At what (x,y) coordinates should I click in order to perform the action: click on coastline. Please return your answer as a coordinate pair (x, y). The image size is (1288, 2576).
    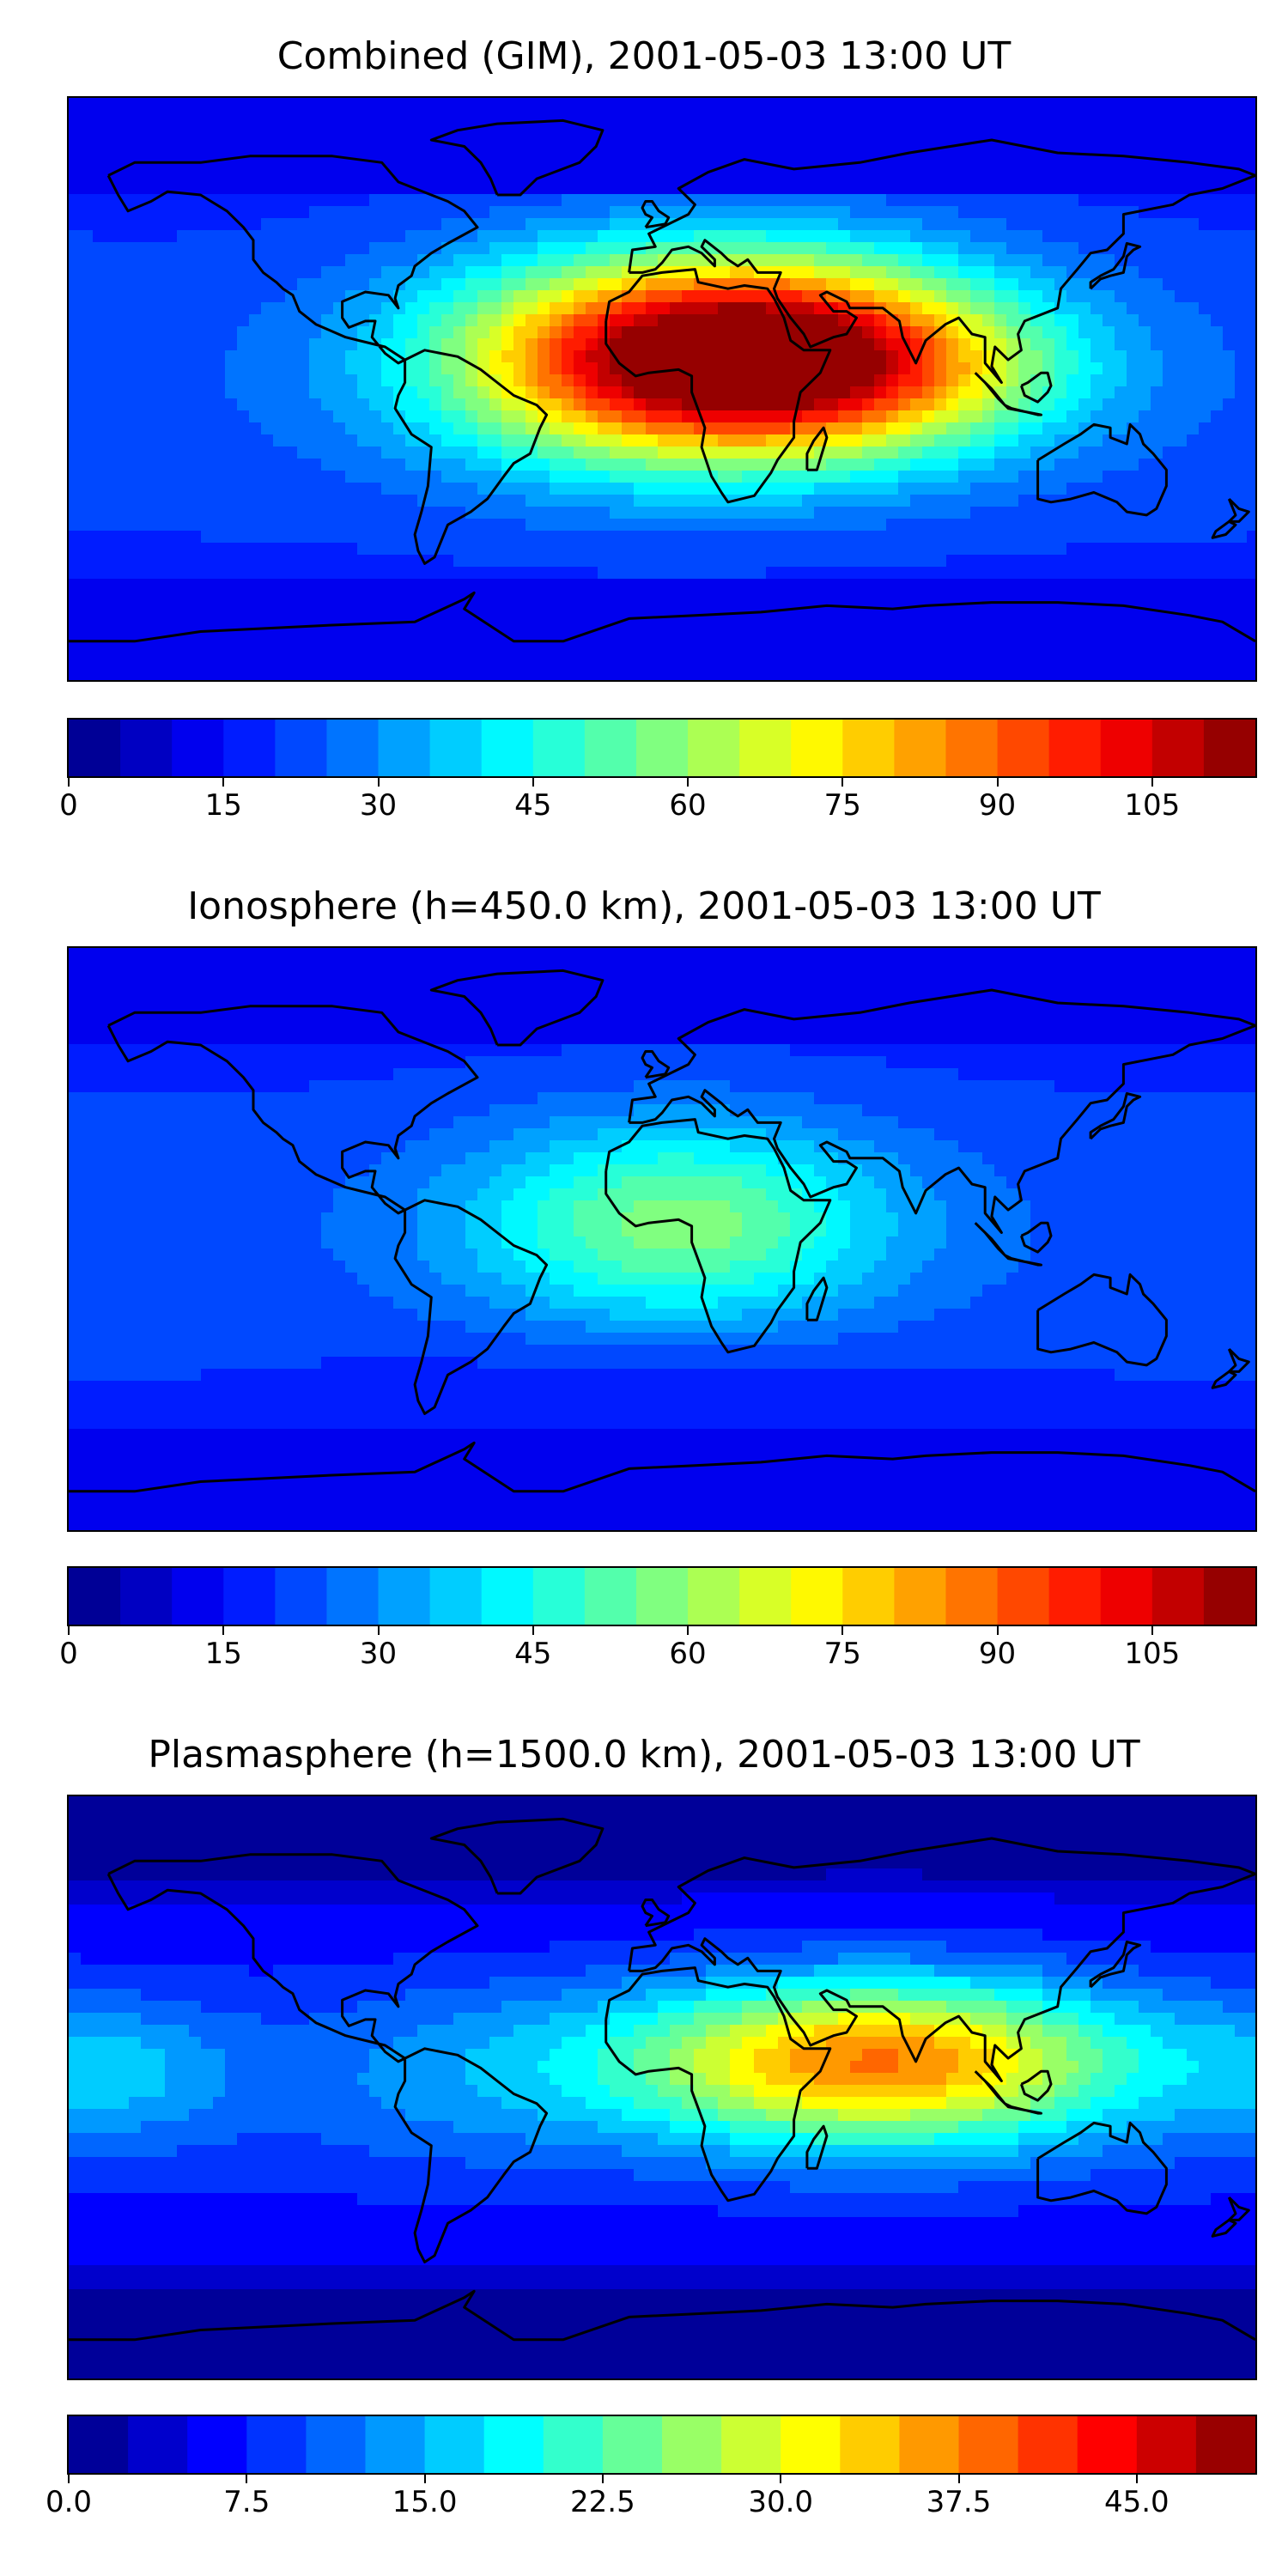
    Looking at the image, I should click on (517, 158).